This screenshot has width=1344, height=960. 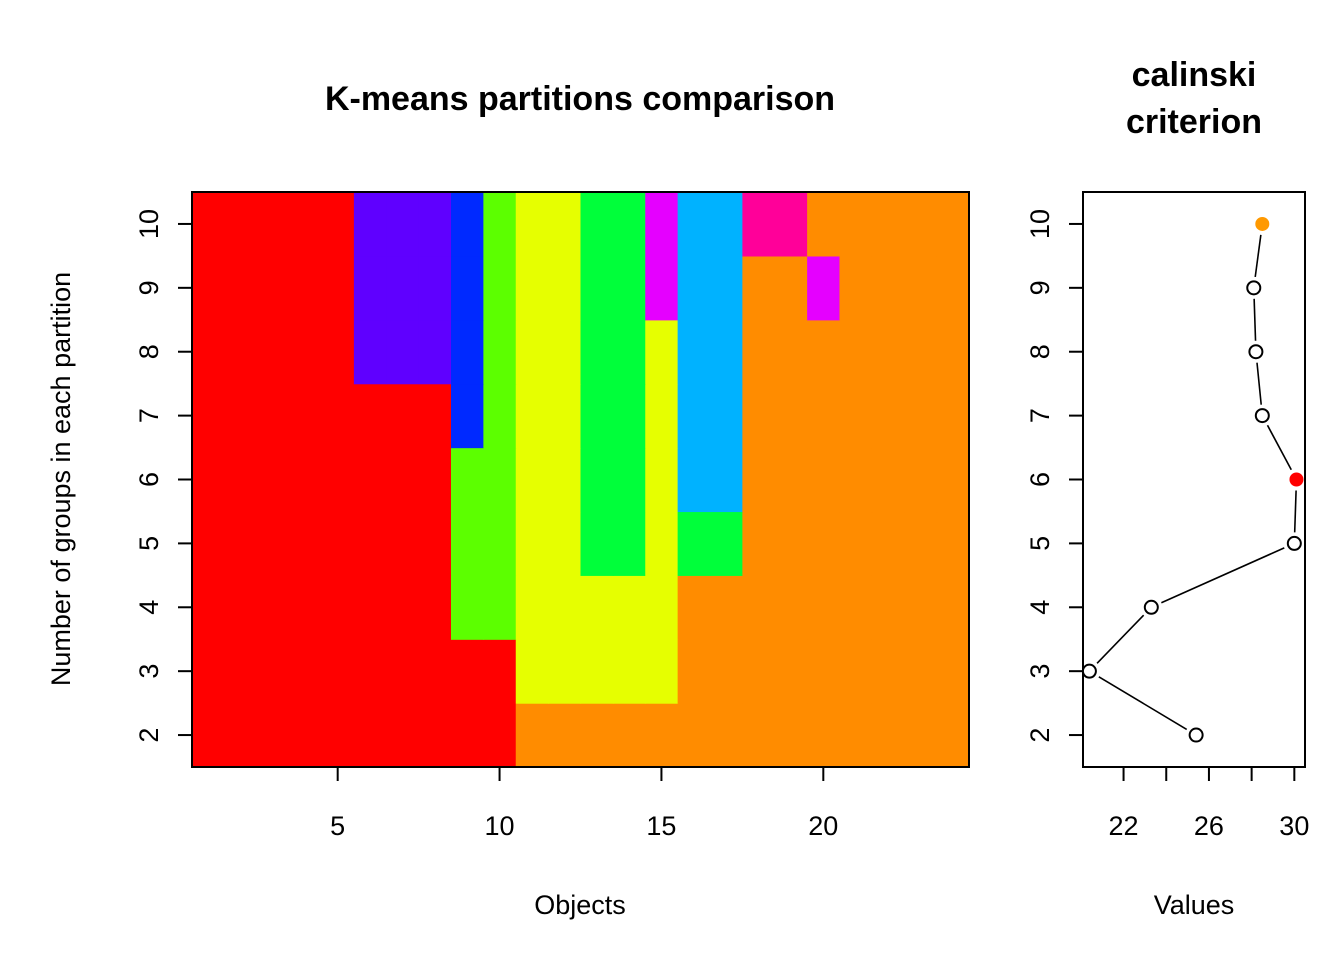 I want to click on criterion-y-axis: 2 3 4 5 6 7 8 9 10, so click(x=1054, y=476).